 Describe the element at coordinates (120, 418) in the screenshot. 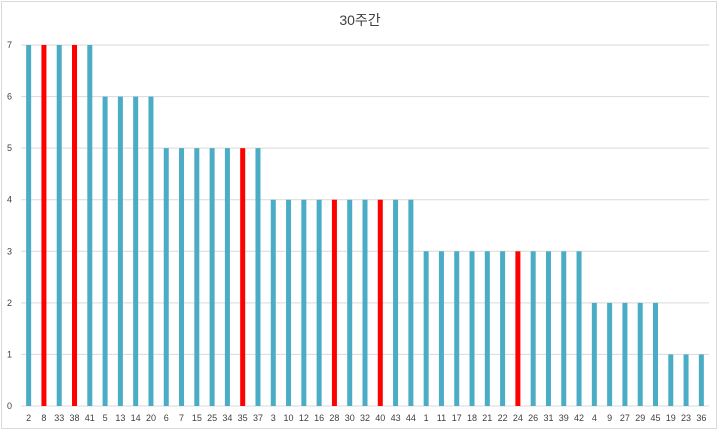

I see `x-tick-label: 13` at that location.